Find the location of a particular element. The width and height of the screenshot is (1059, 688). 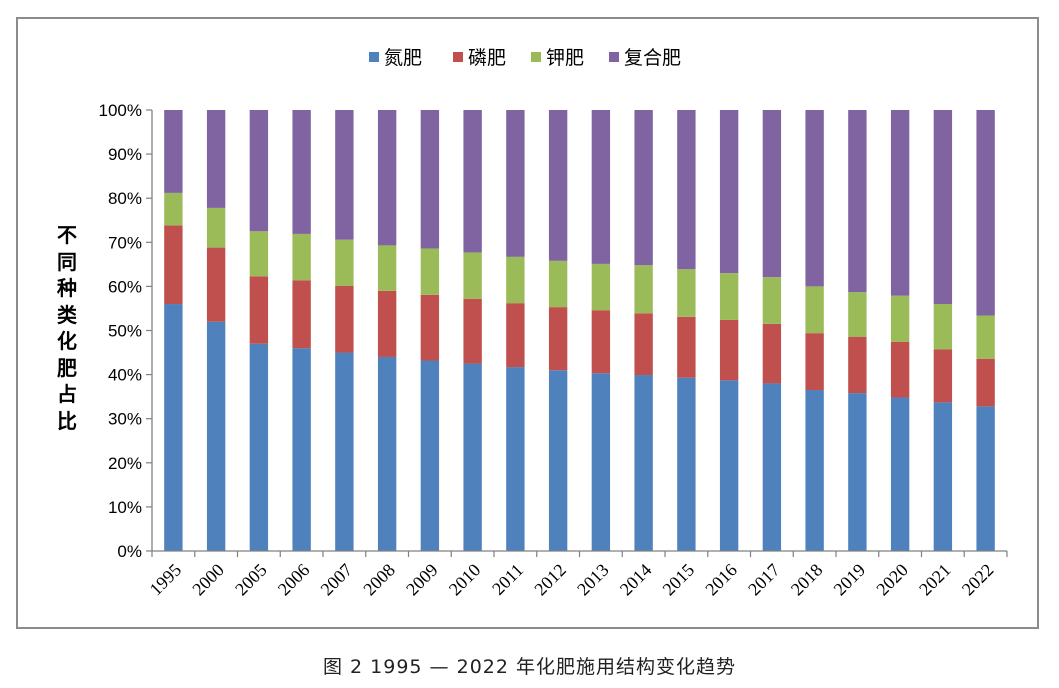

legend-label: 氮肥 is located at coordinates (403, 58).